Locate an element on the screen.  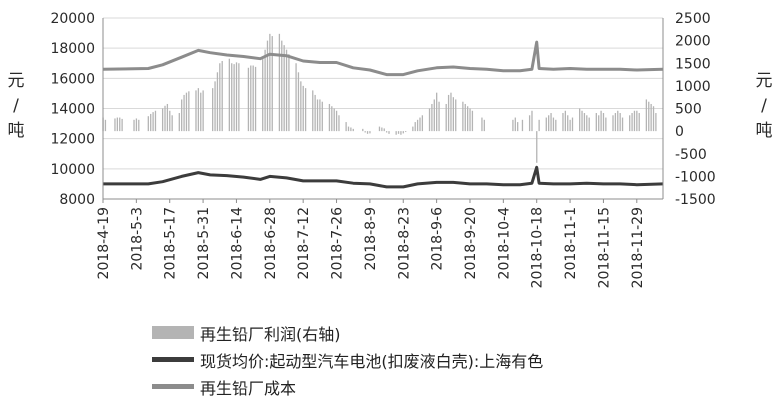
x-tick-label: 2018-10-4 is located at coordinates (504, 243).